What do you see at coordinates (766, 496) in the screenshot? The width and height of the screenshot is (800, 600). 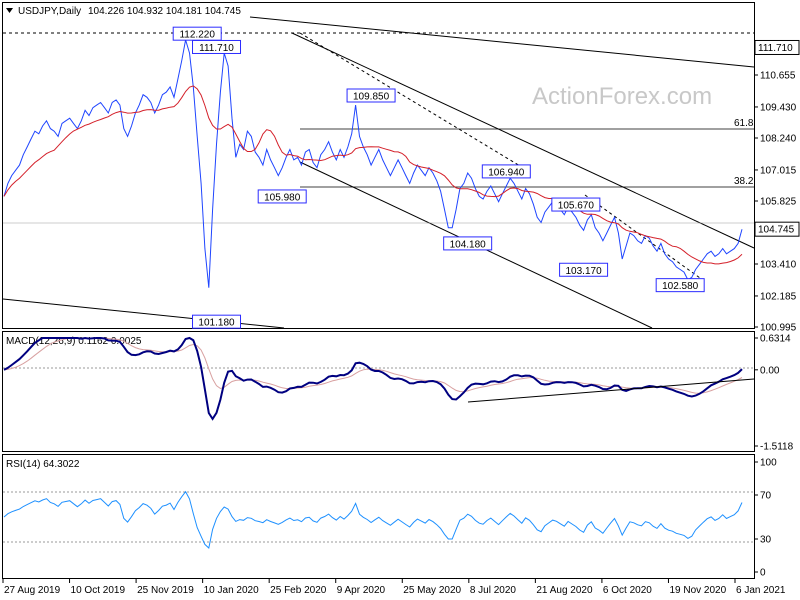 I see `rsi-tick-label: 70` at bounding box center [766, 496].